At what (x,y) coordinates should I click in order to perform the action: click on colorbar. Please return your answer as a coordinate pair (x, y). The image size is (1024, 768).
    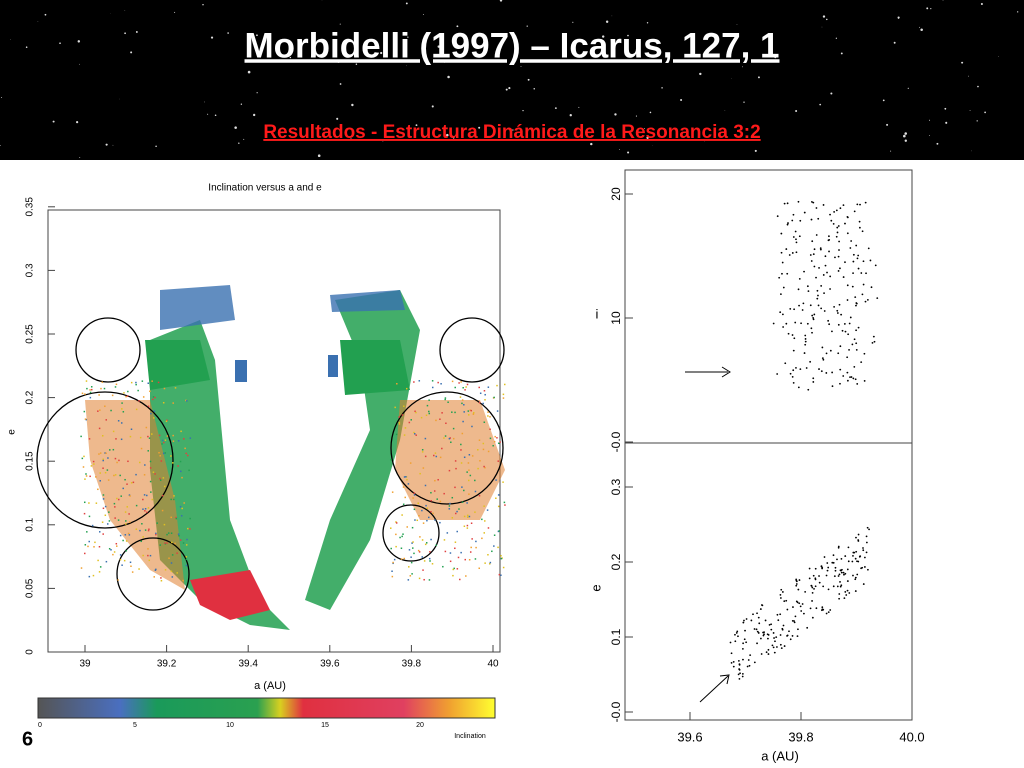
    Looking at the image, I should click on (266, 708).